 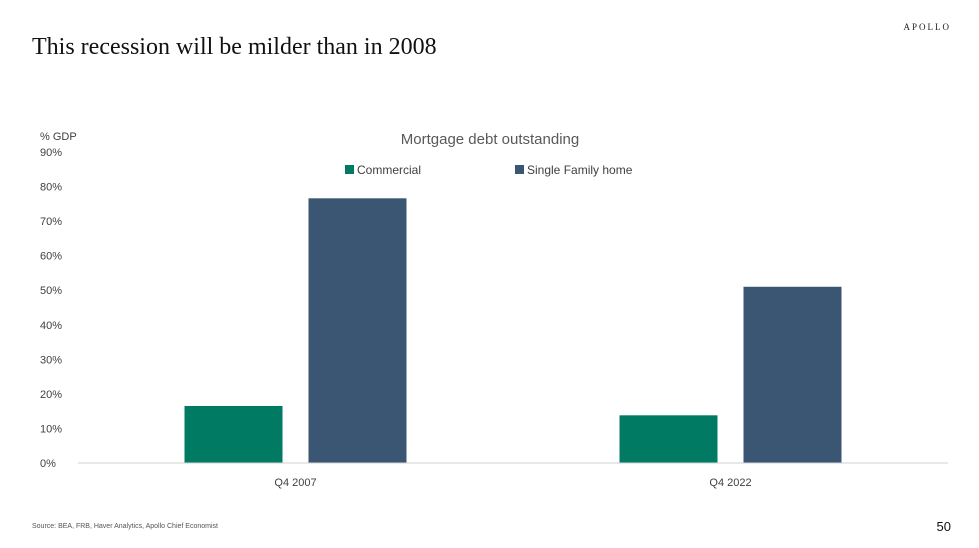 I want to click on y-tick-label: 50%, so click(x=51, y=291).